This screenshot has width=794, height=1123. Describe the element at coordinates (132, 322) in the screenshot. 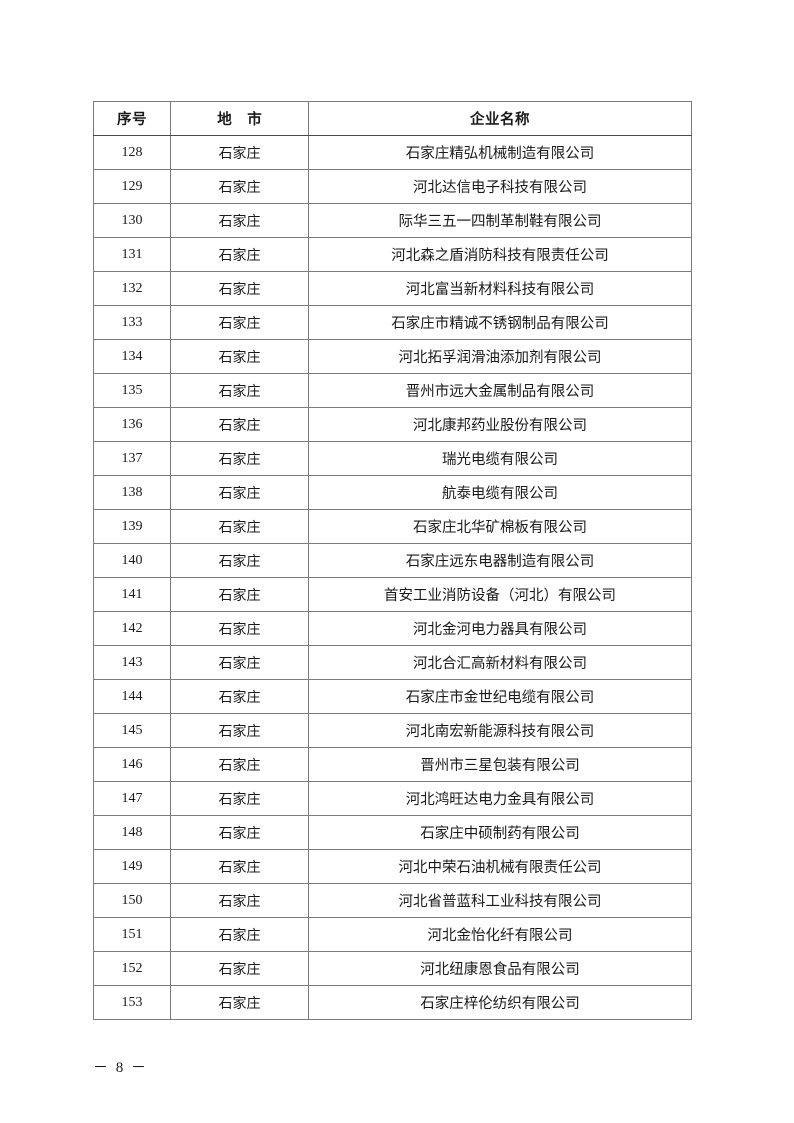

I see `cell-sequence: 133` at that location.